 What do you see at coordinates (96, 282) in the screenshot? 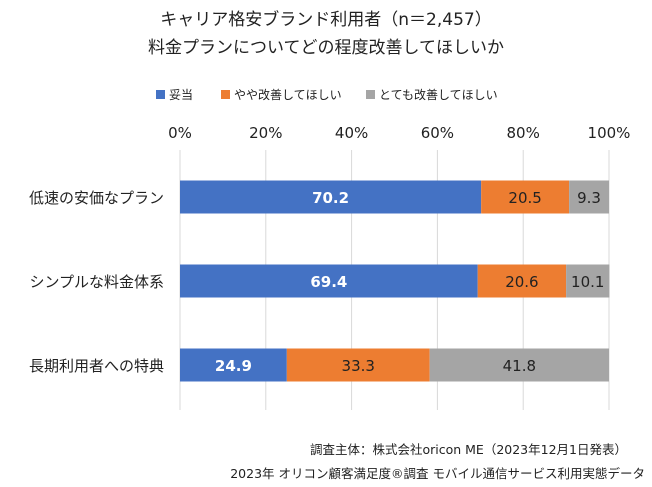
I see `category-label: シンプルな料金体系` at bounding box center [96, 282].